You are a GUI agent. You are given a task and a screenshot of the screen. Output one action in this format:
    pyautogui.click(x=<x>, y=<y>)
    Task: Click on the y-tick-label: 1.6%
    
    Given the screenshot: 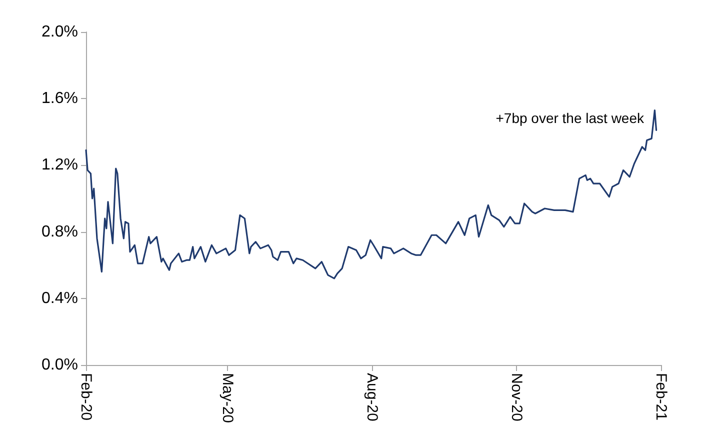 What is the action you would take?
    pyautogui.click(x=60, y=99)
    